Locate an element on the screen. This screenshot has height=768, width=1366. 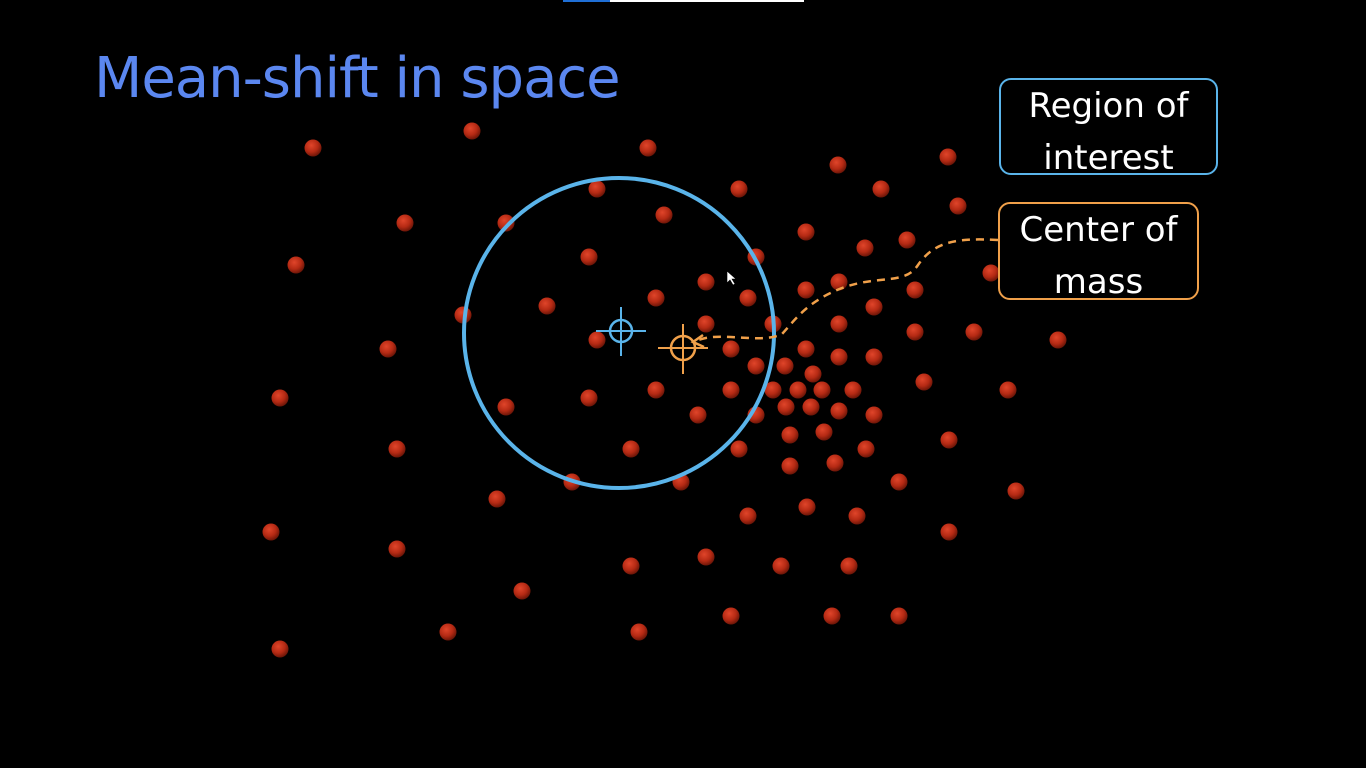
progress-bar-fill is located at coordinates (586, 1).